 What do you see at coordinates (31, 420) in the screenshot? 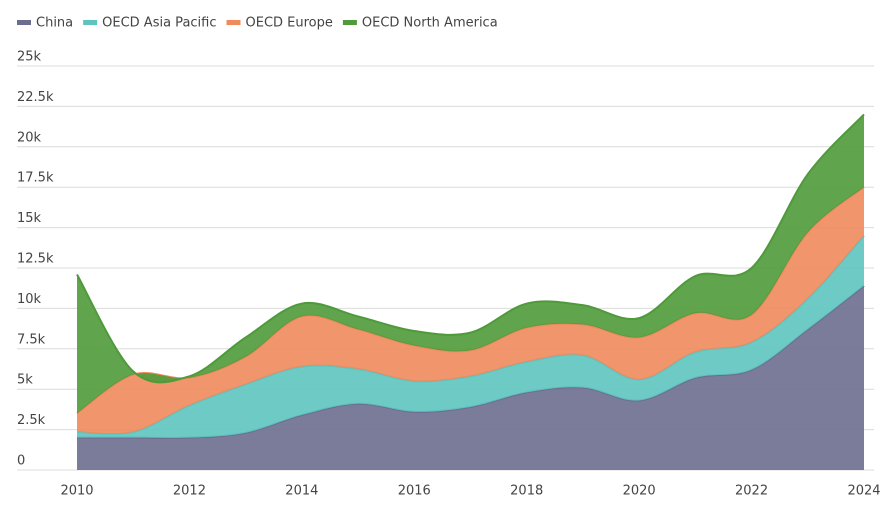
I see `y-tick-label: 2.5k` at bounding box center [31, 420].